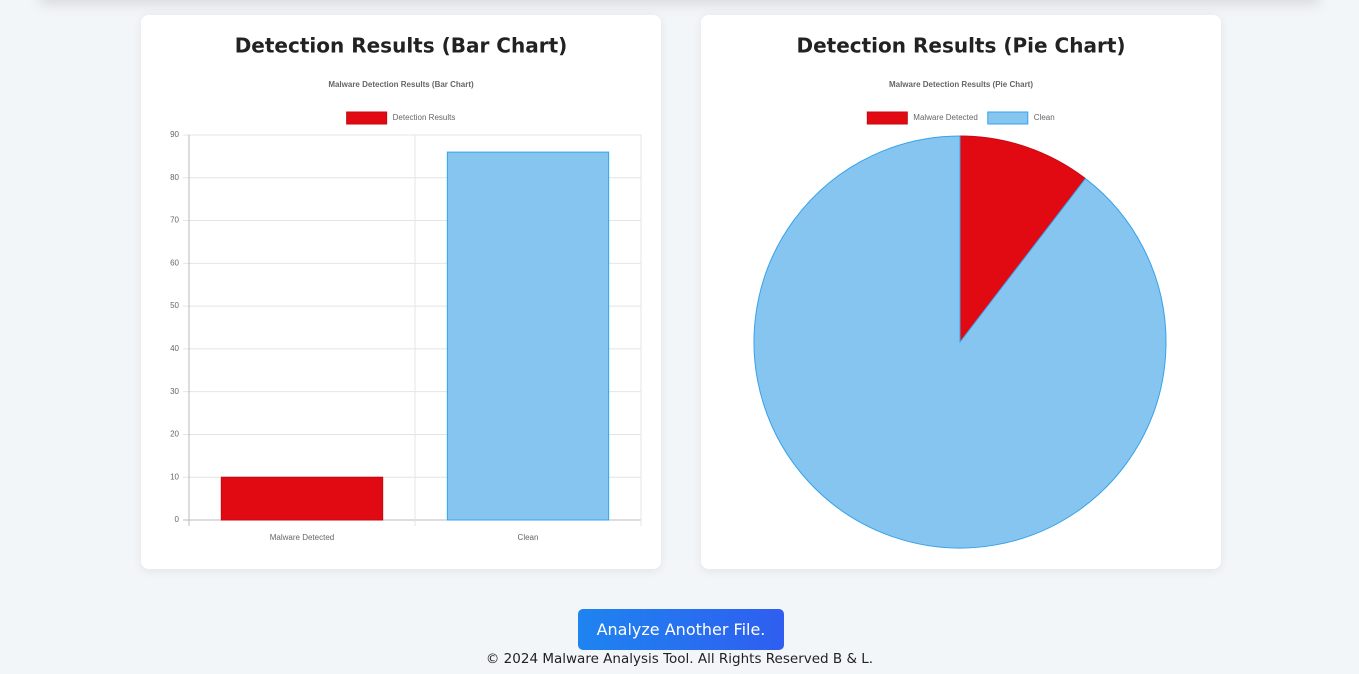 The image size is (1359, 674). What do you see at coordinates (1023, 239) in the screenshot?
I see `pie-slice` at bounding box center [1023, 239].